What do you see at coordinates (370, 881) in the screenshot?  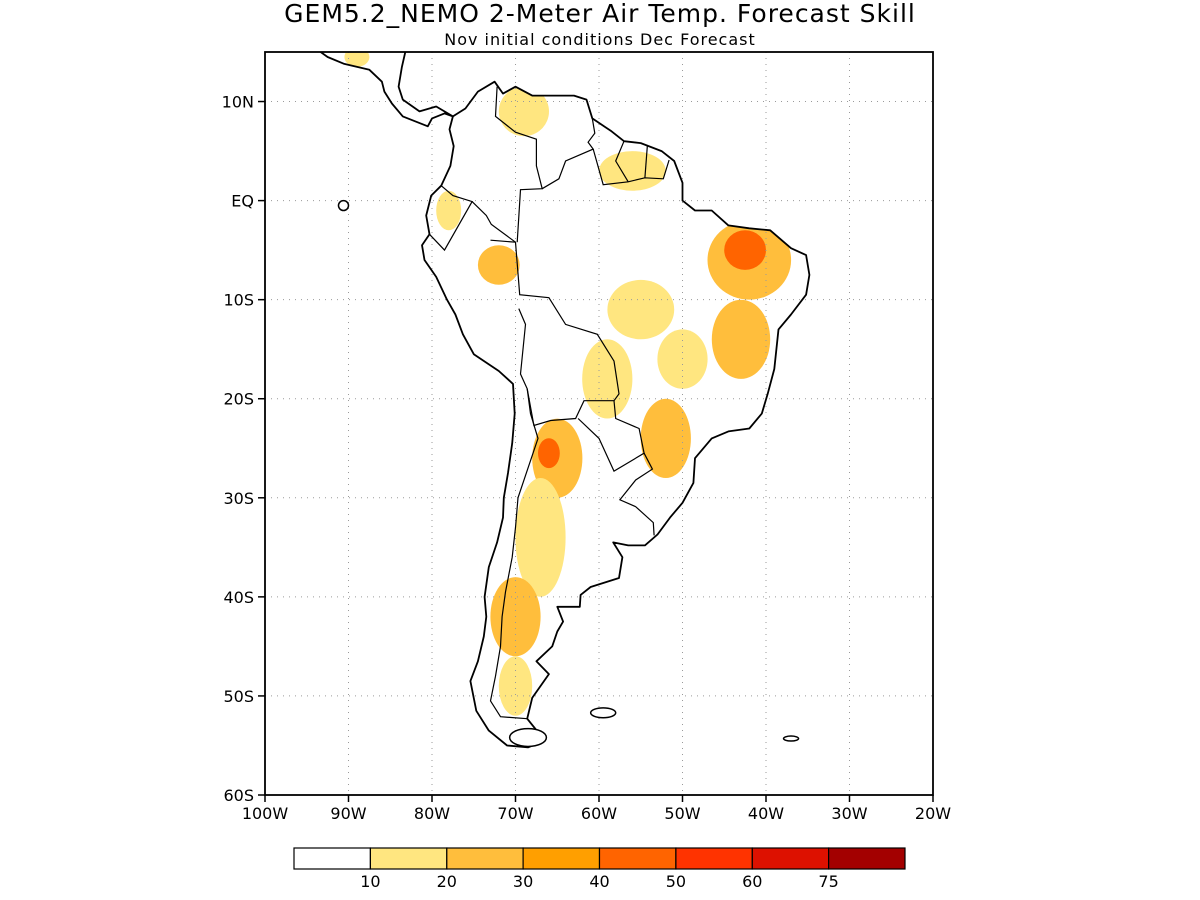 I see `legend-label: 10` at bounding box center [370, 881].